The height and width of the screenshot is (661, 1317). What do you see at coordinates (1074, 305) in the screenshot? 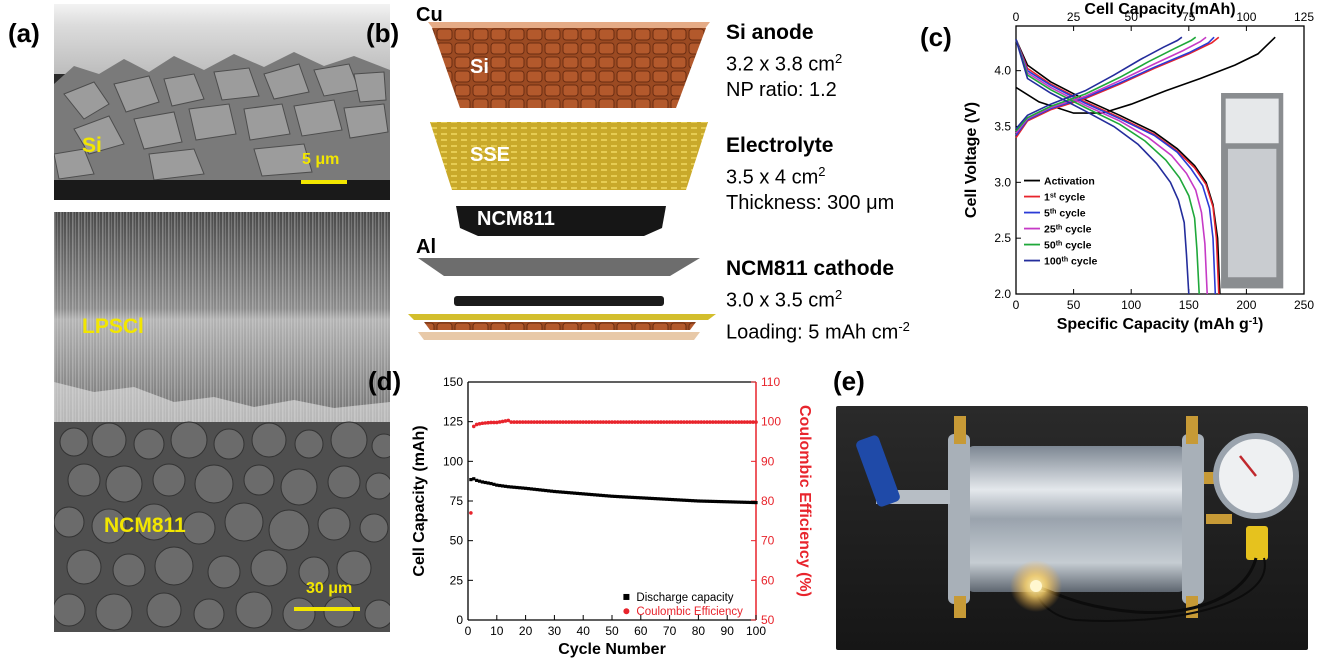
I see `chart-c-xtick-label: 50` at bounding box center [1074, 305].